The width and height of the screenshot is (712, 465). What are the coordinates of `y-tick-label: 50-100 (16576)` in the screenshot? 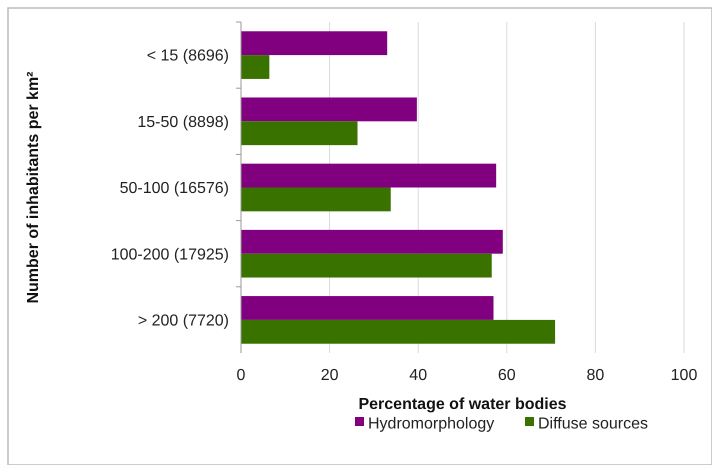 It's located at (174, 189).